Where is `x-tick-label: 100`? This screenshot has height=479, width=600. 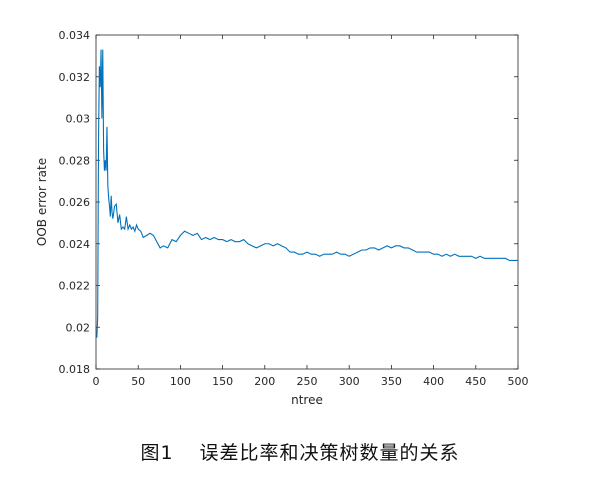 x-tick-label: 100 is located at coordinates (180, 381).